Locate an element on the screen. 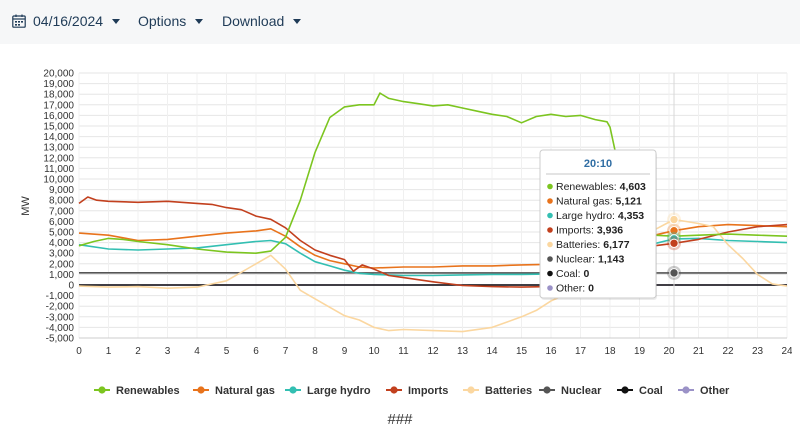  tooltip-dot-other is located at coordinates (550, 288).